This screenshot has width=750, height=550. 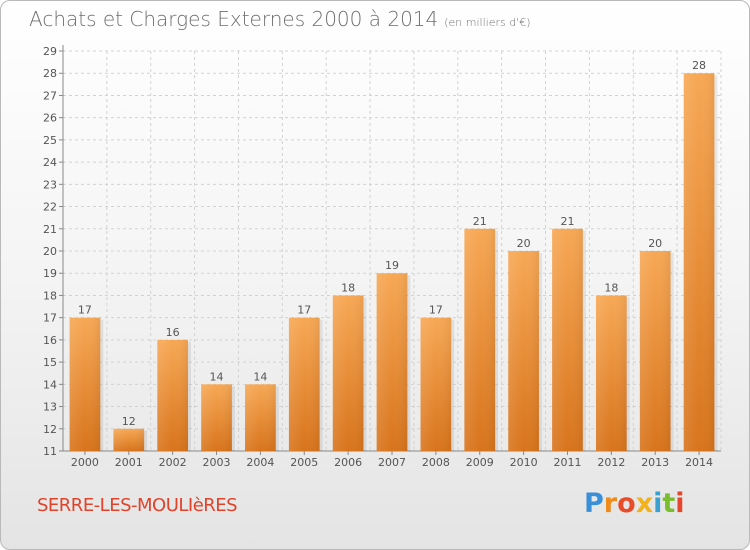 What do you see at coordinates (50, 207) in the screenshot?
I see `y-tick-label: 22` at bounding box center [50, 207].